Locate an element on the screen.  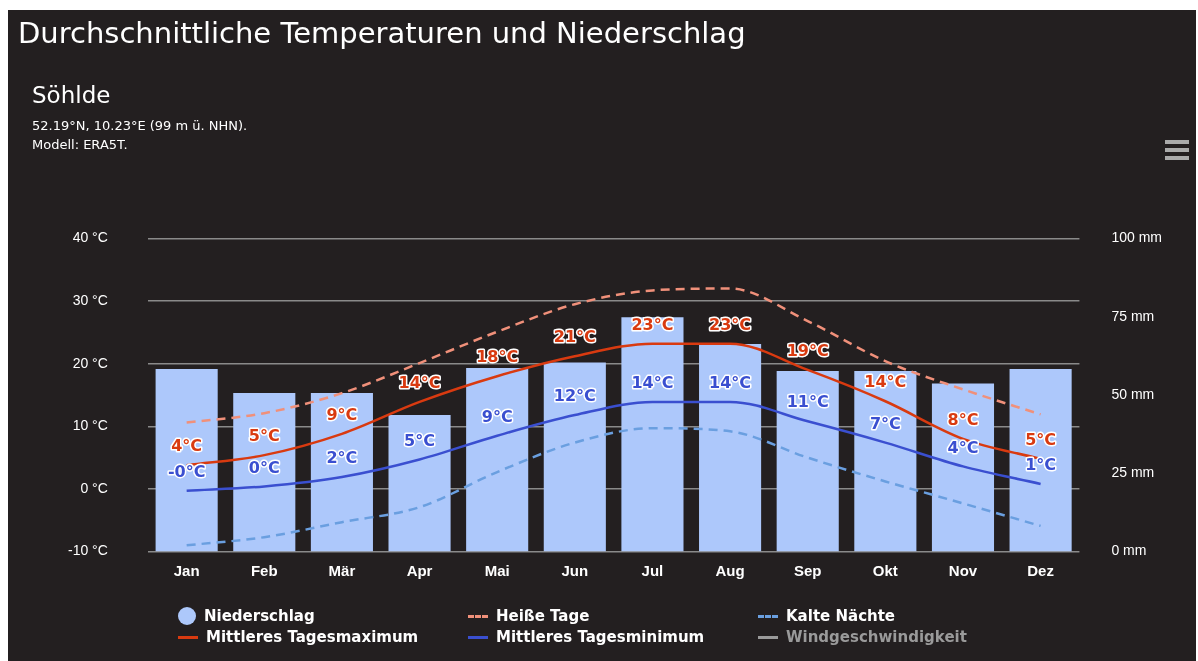
y-tick-label: 20 °C is located at coordinates (90, 362).